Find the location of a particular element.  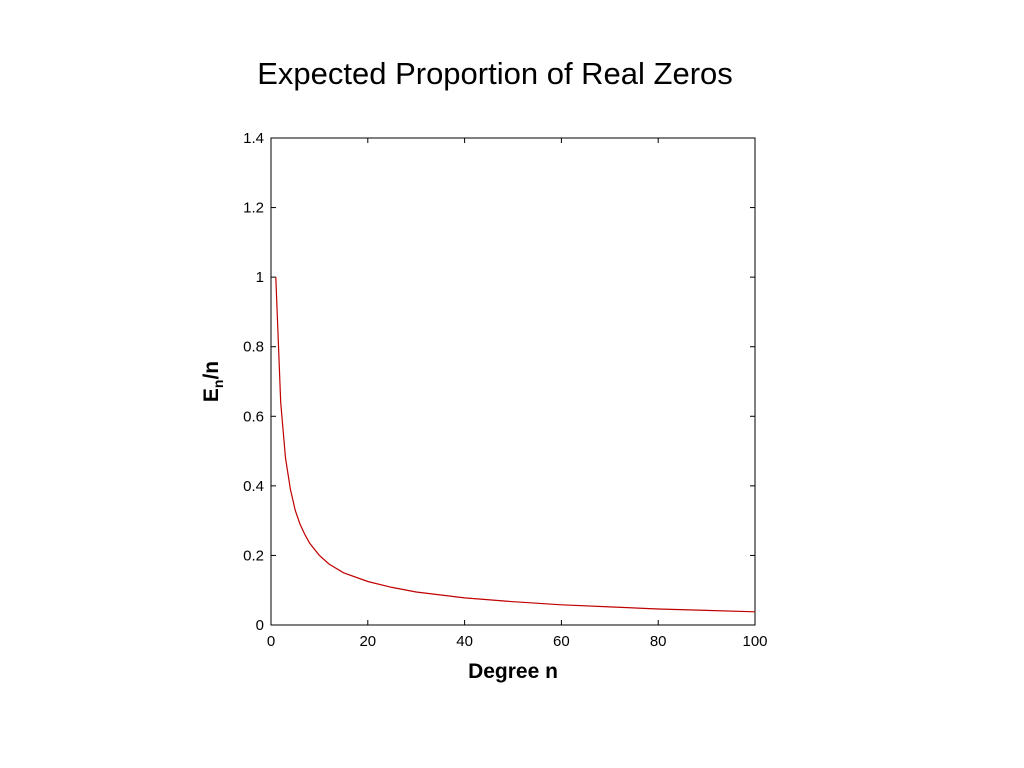

y-tick-label: 0 is located at coordinates (260, 625).